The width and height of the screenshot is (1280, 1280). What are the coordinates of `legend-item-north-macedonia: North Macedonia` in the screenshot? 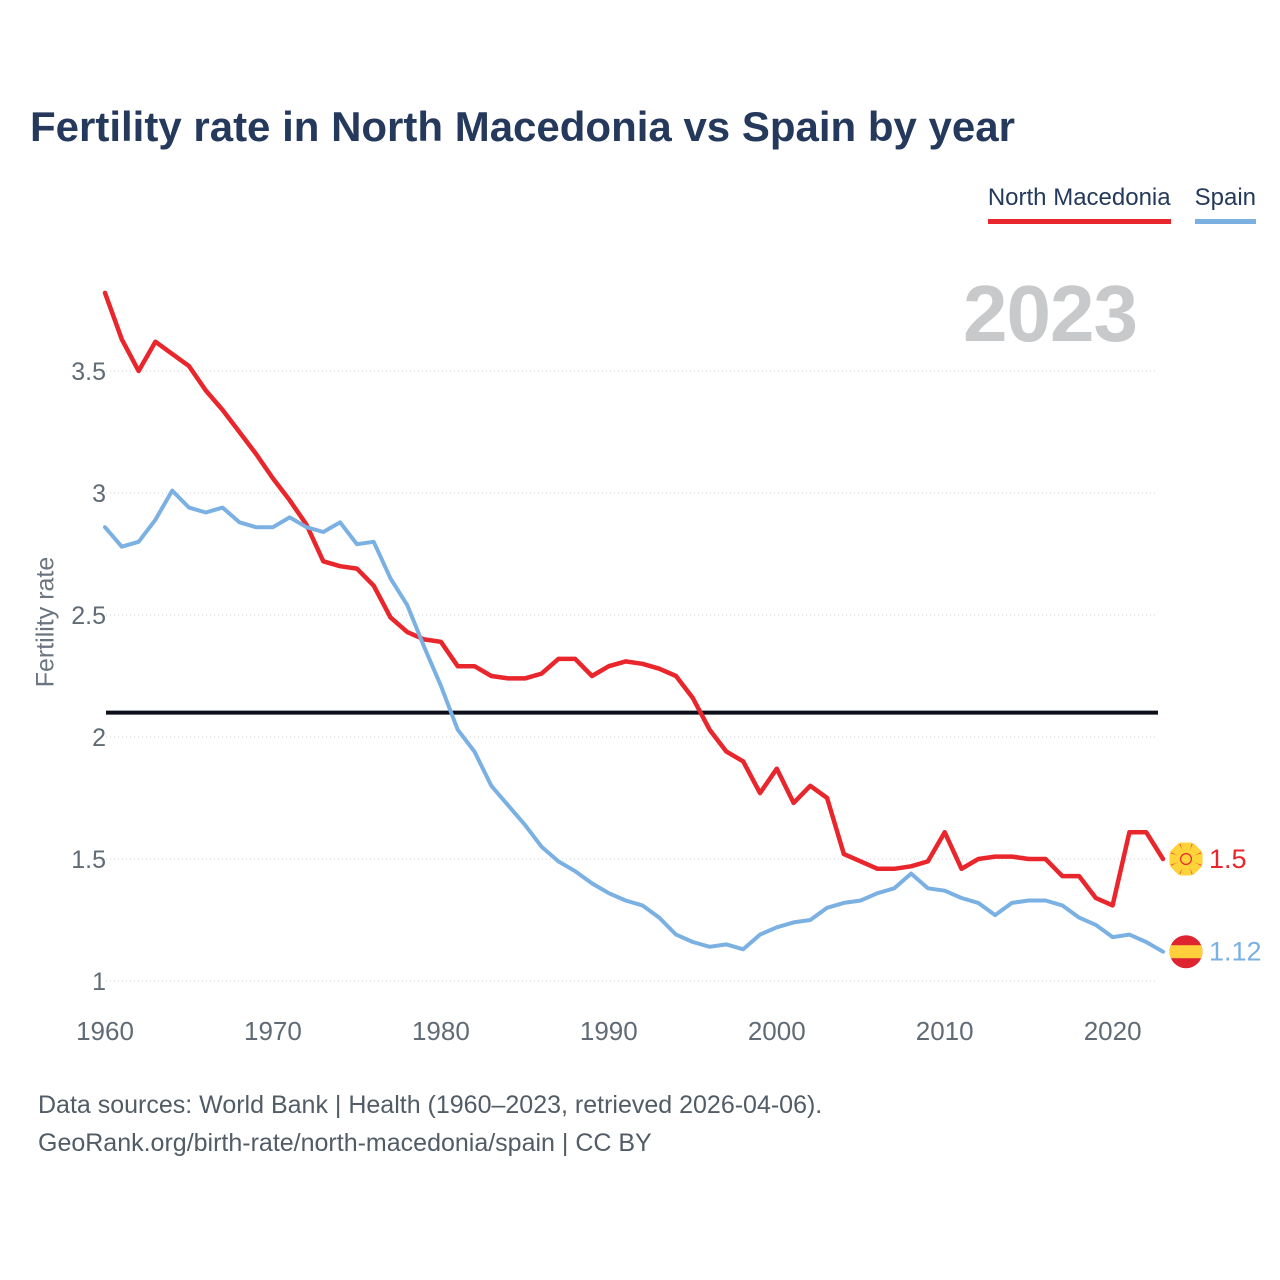 It's located at (1079, 204).